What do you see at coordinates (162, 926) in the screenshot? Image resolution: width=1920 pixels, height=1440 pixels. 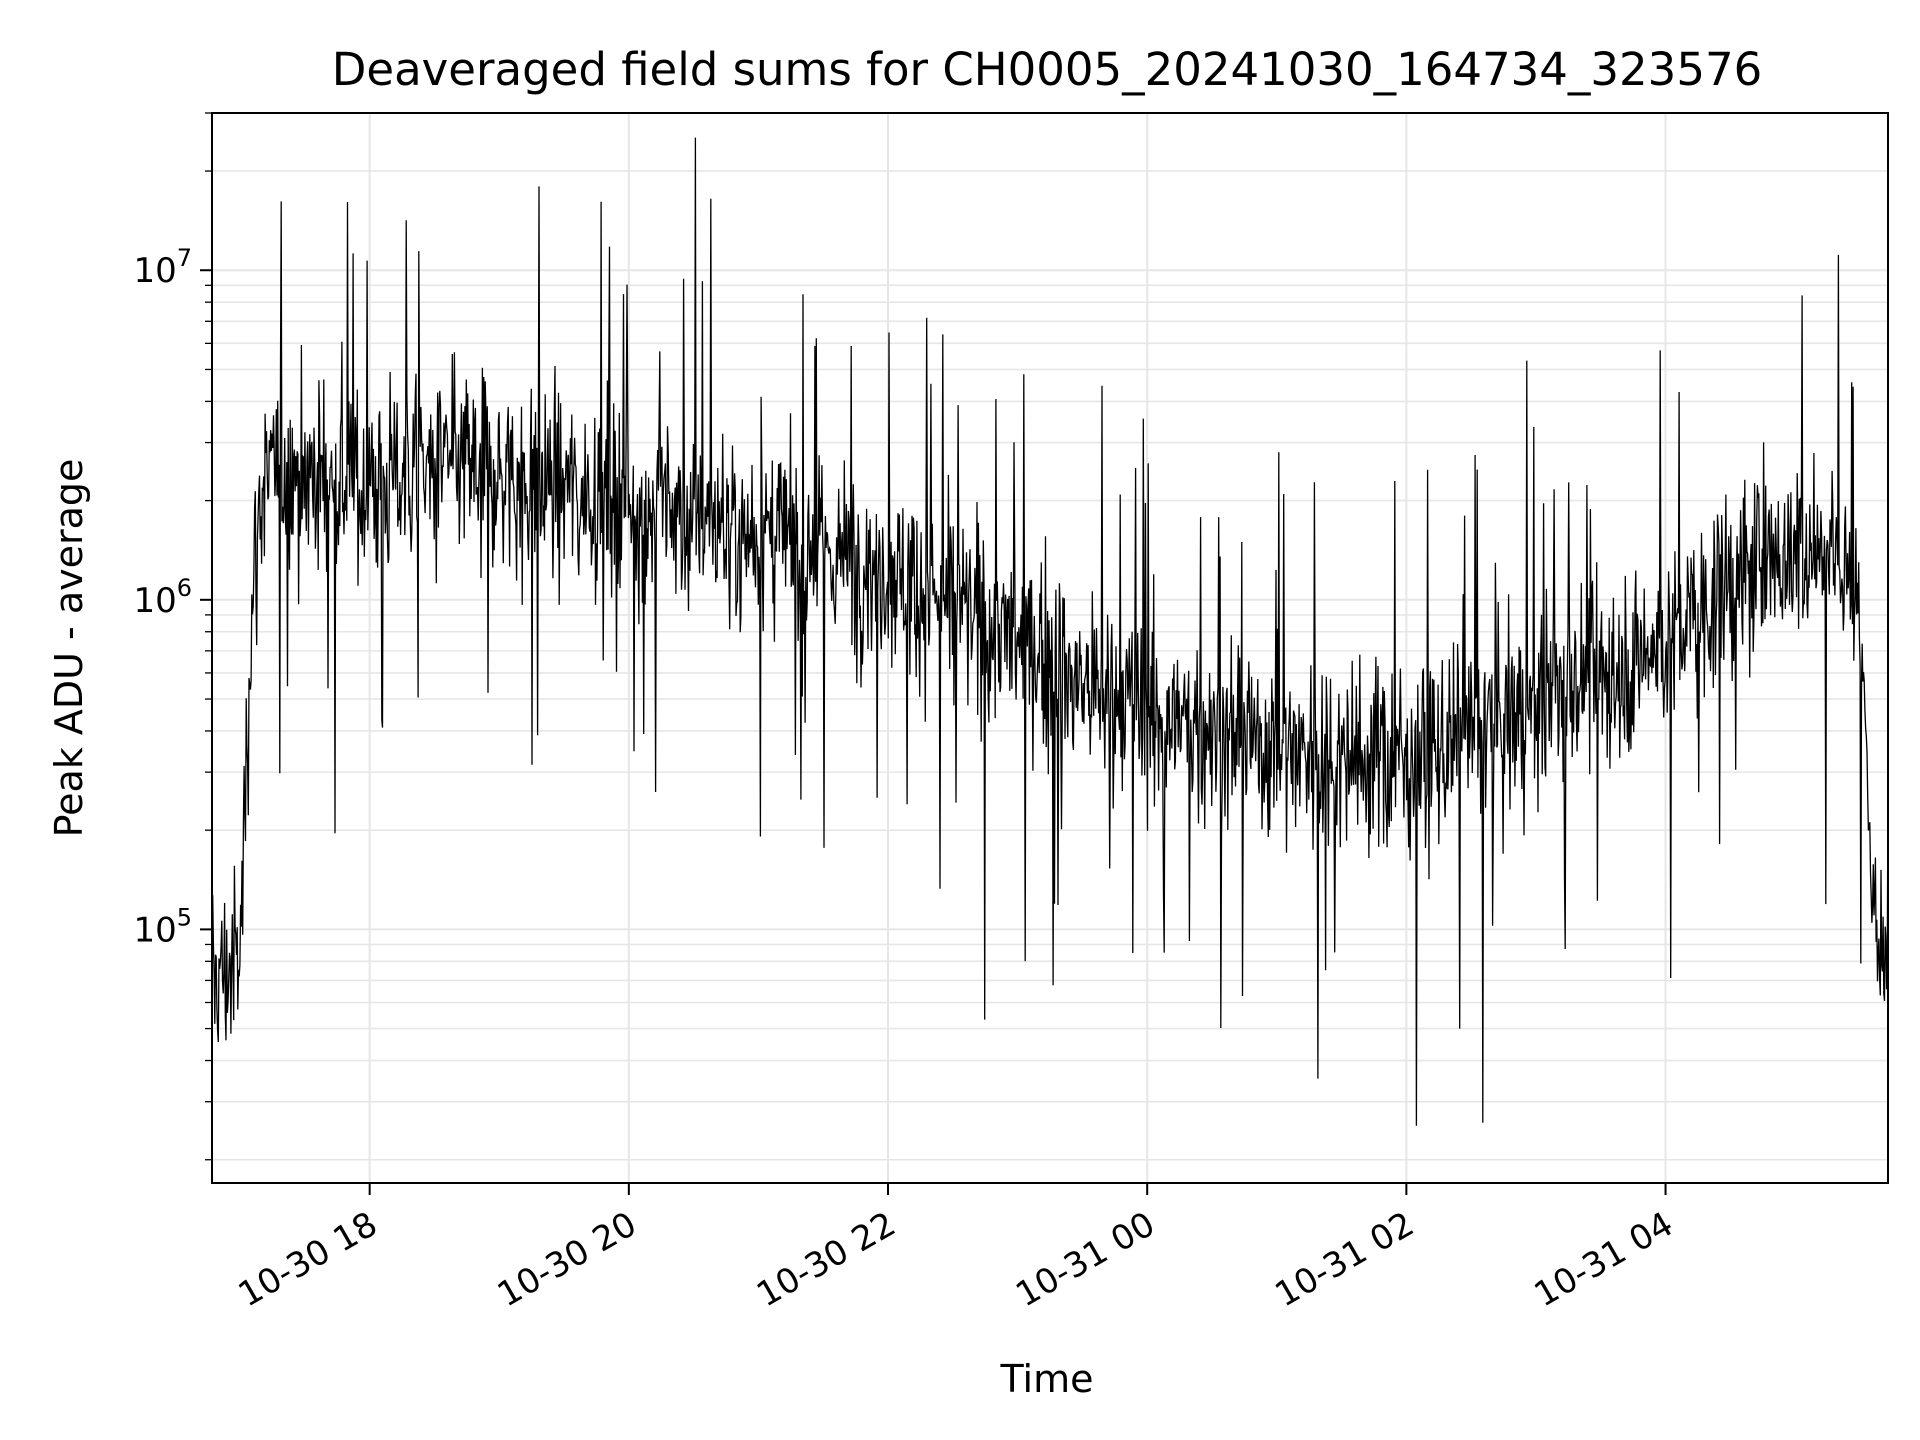 I see `y-tick-label: 10⁵` at bounding box center [162, 926].